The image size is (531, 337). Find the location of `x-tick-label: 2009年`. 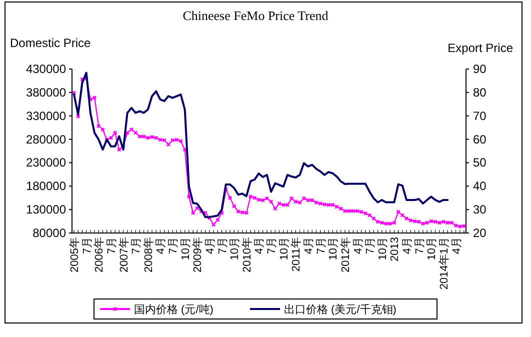

x-tick-label: 2009年 is located at coordinates (198, 254).